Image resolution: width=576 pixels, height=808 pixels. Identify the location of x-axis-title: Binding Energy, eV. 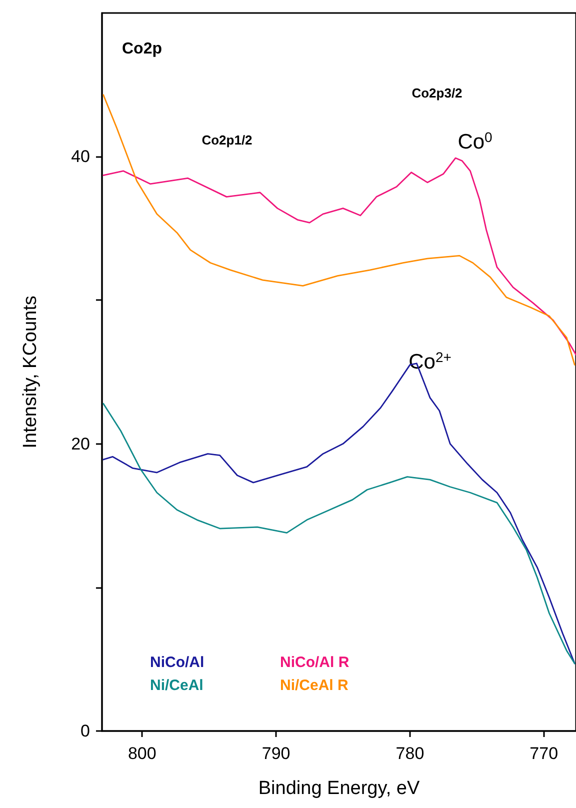
(339, 788).